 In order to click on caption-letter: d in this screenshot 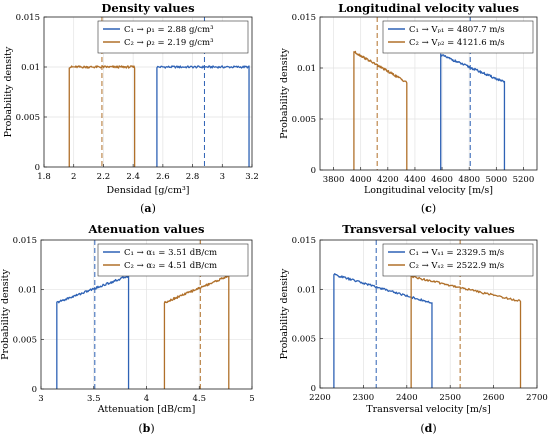, I will do `click(429, 428)`.